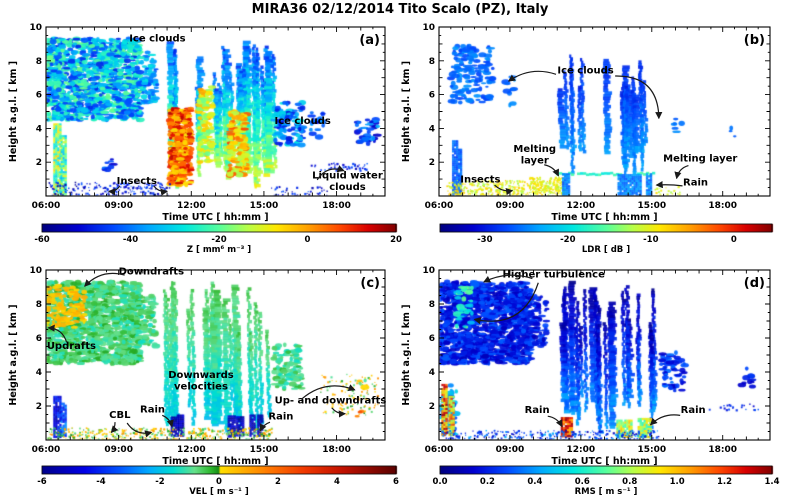  Describe the element at coordinates (606, 492) in the screenshot. I see `colorbar-unit-label: RMS [ m s⁻¹ ]` at that location.